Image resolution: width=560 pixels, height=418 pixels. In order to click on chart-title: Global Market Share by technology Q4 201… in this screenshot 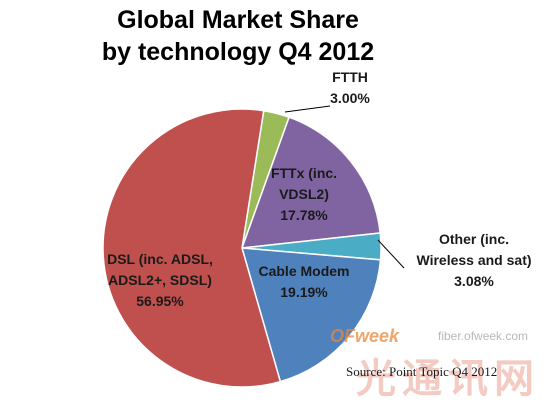, I will do `click(238, 36)`.